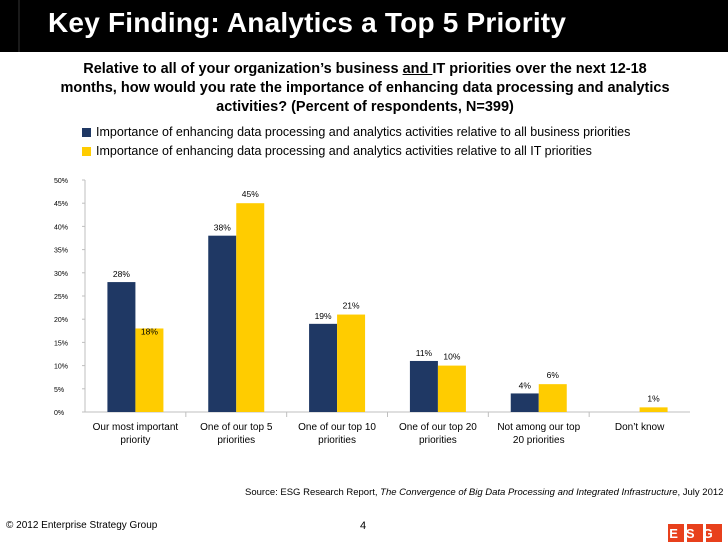 Image resolution: width=728 pixels, height=546 pixels. Describe the element at coordinates (676, 533) in the screenshot. I see `logo-block-e` at that location.